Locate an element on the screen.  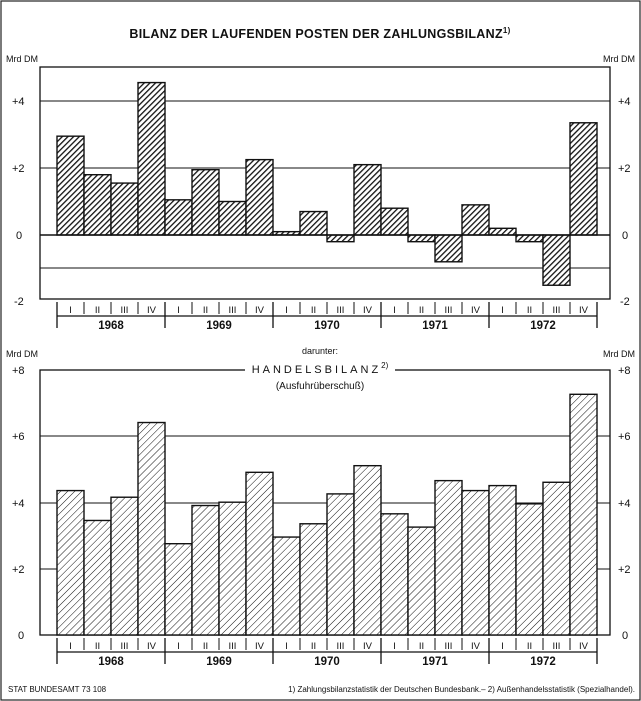
chart1-ytick-left: +4 is located at coordinates (18, 102).